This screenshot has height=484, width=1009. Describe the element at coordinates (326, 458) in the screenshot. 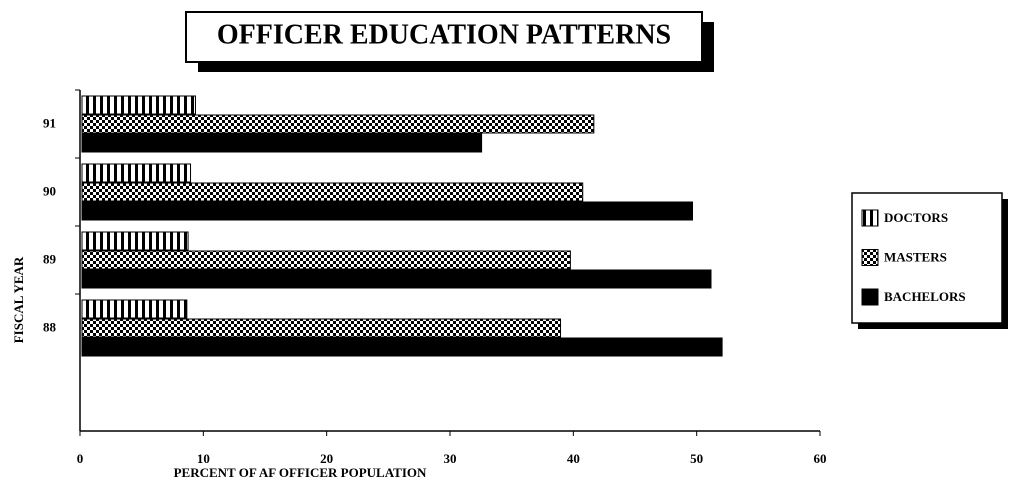

I see `x-tick-label: 20` at that location.